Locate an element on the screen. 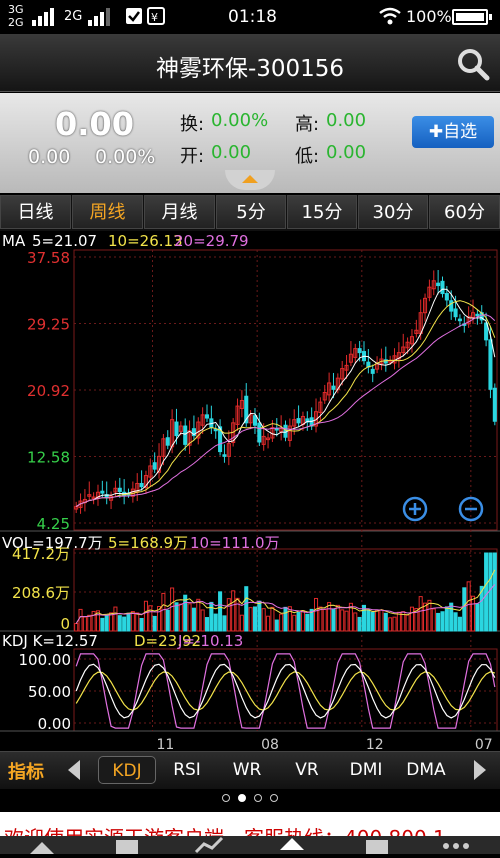 The height and width of the screenshot is (858, 500). vol-legend: VOL=197.7万 is located at coordinates (52, 543).